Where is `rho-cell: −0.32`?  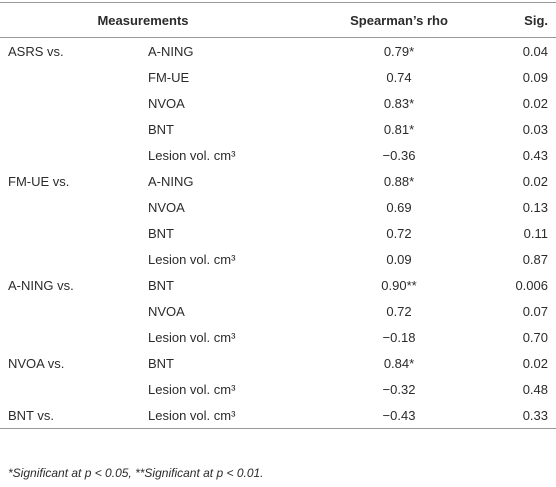 rho-cell: −0.32 is located at coordinates (399, 389).